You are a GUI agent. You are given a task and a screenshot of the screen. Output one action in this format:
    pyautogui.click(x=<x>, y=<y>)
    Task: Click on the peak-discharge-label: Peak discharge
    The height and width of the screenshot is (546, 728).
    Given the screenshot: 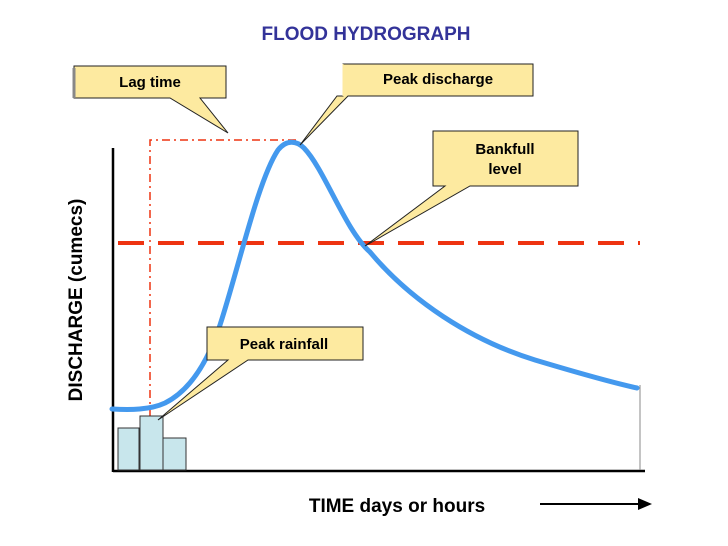 What is the action you would take?
    pyautogui.click(x=438, y=79)
    